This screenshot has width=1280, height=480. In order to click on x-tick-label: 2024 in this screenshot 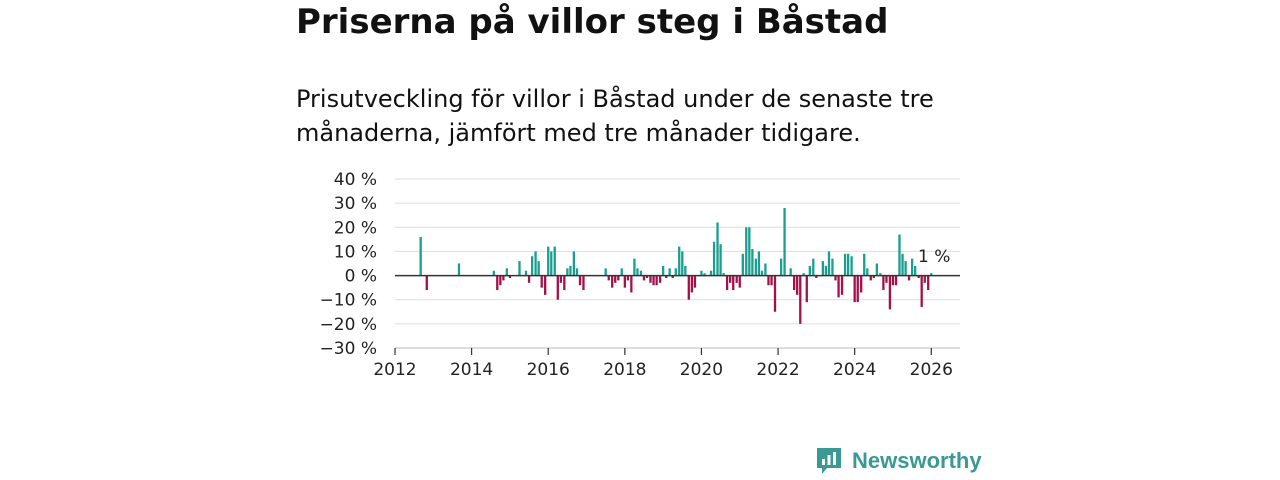, I will do `click(854, 370)`.